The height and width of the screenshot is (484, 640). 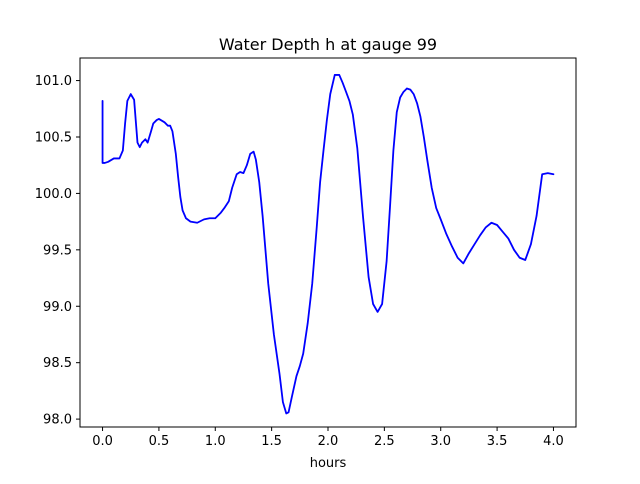 I want to click on y-tick-label: 100.0, so click(x=53, y=194).